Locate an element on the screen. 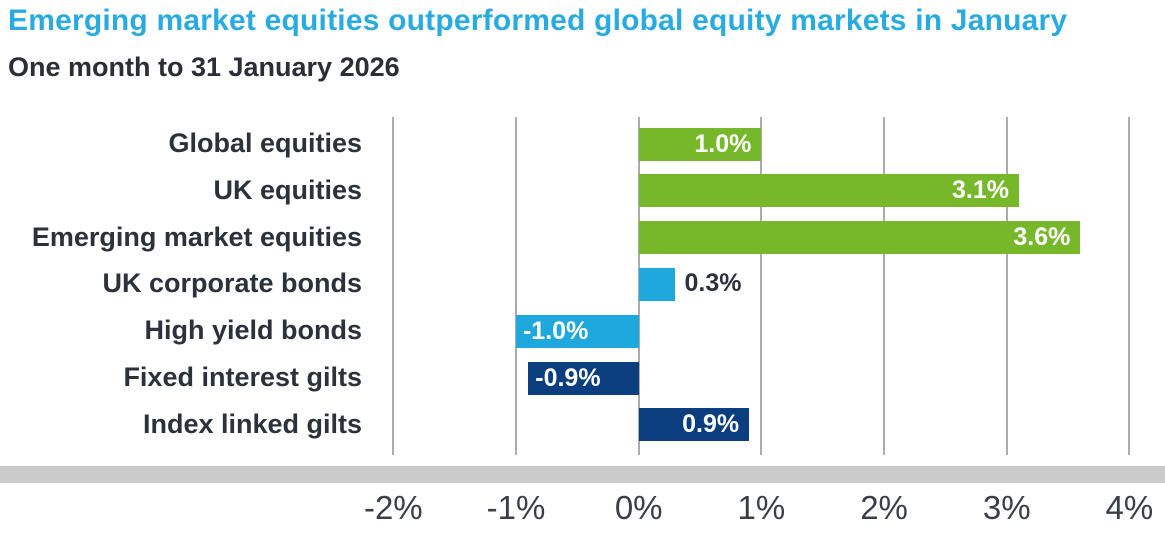 Image resolution: width=1165 pixels, height=535 pixels. bar: -1.0% is located at coordinates (577, 331).